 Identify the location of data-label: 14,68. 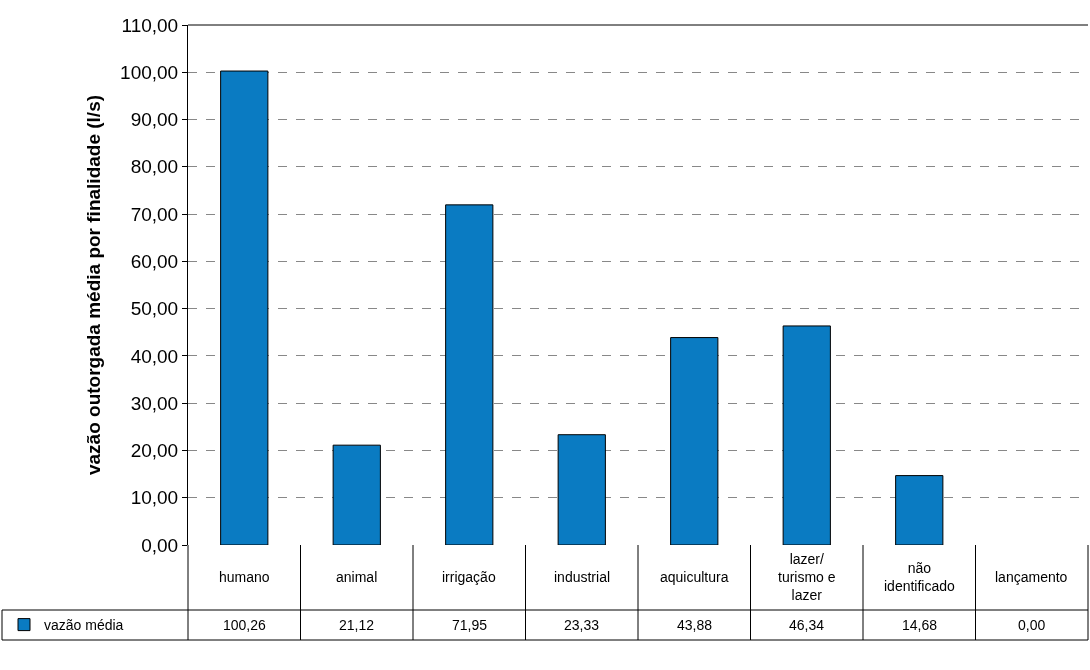
(920, 625).